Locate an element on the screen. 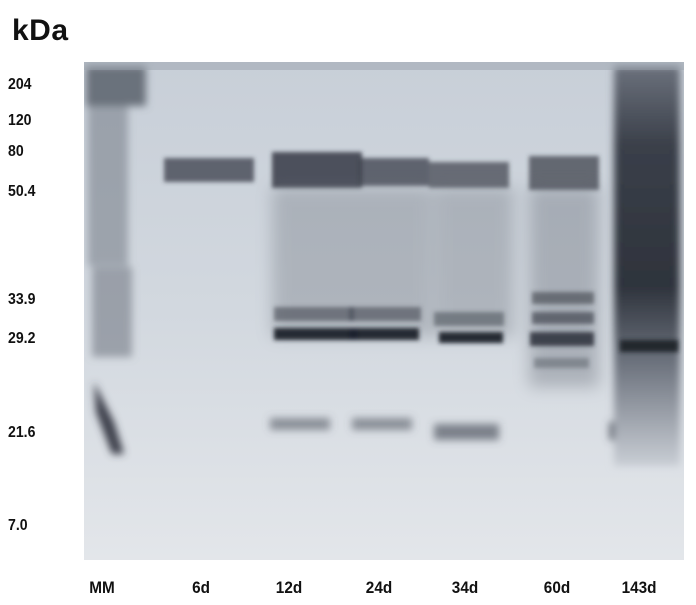  lane-label-6d: 6d is located at coordinates (201, 587).